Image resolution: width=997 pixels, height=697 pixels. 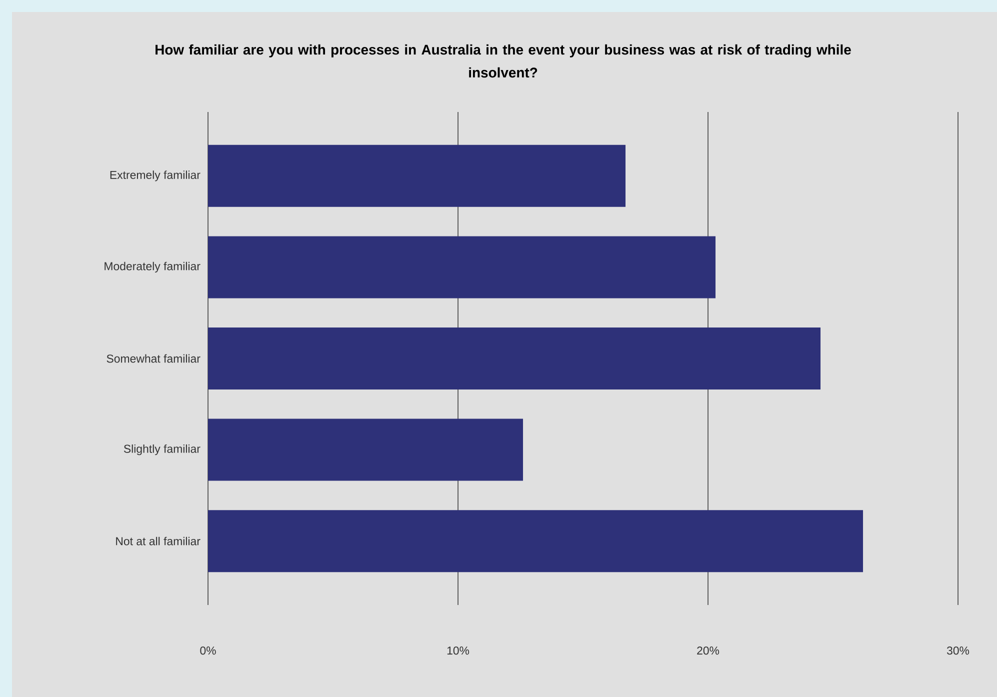 What do you see at coordinates (503, 61) in the screenshot?
I see `chart-title: How familiar are you with processes in Australia in the event your business was at risk of trading while insolvent?` at bounding box center [503, 61].